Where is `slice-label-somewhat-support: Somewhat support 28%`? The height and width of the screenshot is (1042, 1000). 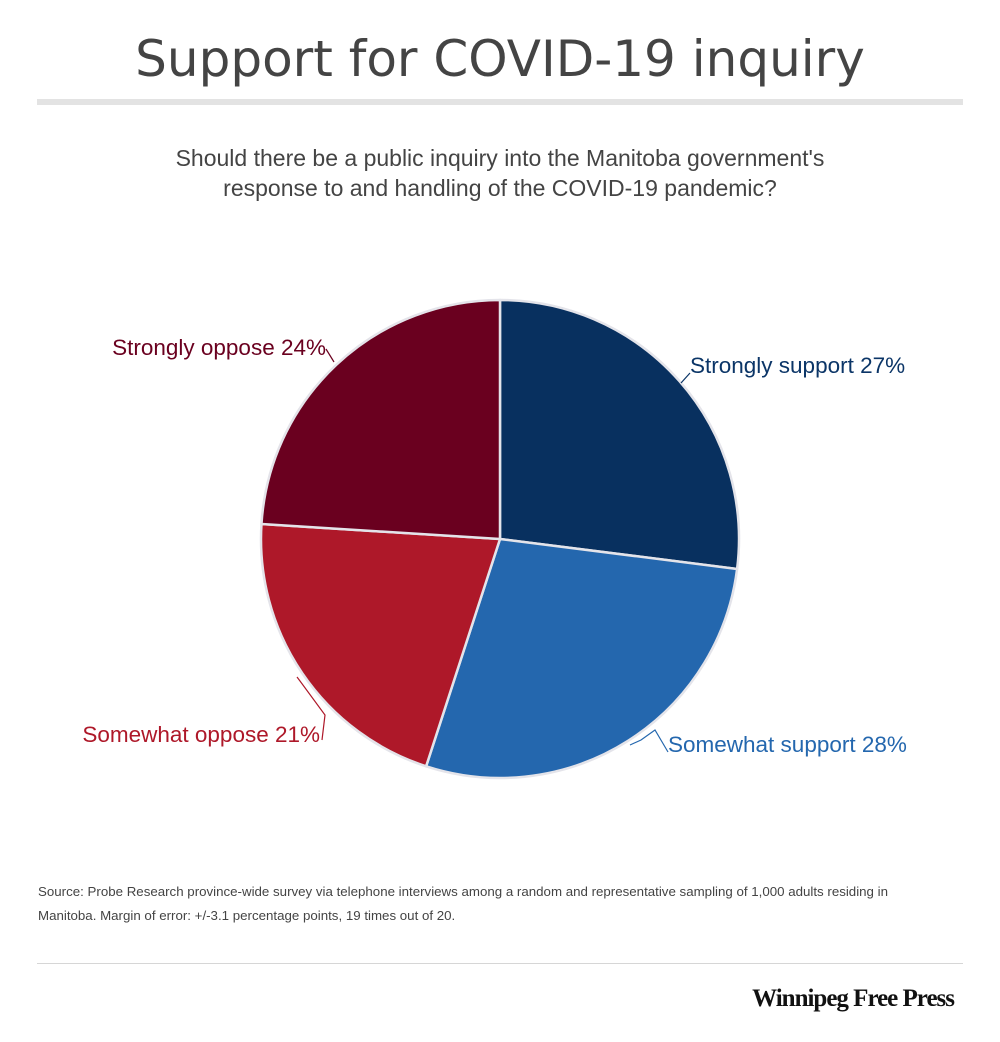
slice-label-somewhat-support: Somewhat support 28% is located at coordinates (787, 744).